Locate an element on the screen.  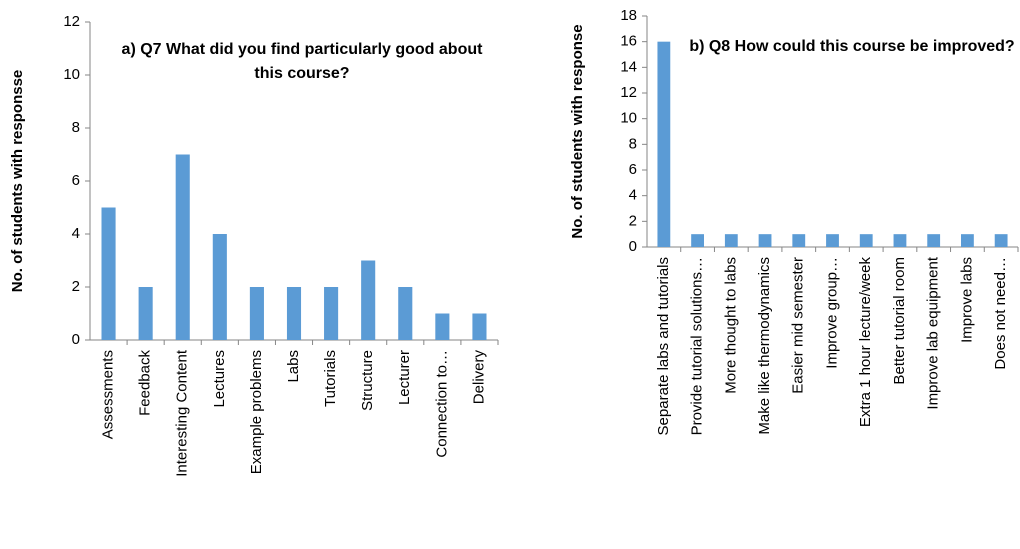
y-tick-label: 14 is located at coordinates (628, 66).